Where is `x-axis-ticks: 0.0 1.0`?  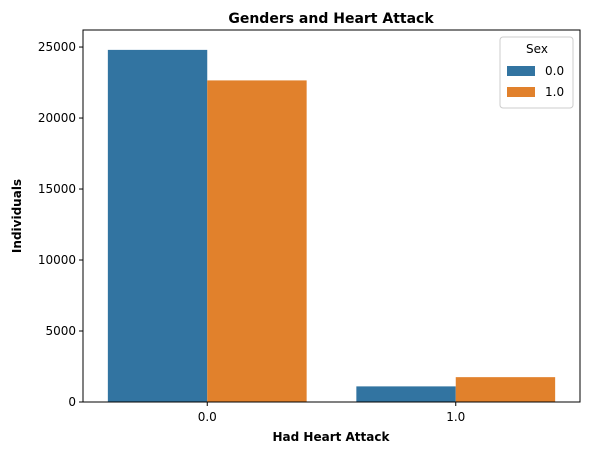
x-axis-ticks: 0.0 1.0 is located at coordinates (331, 413).